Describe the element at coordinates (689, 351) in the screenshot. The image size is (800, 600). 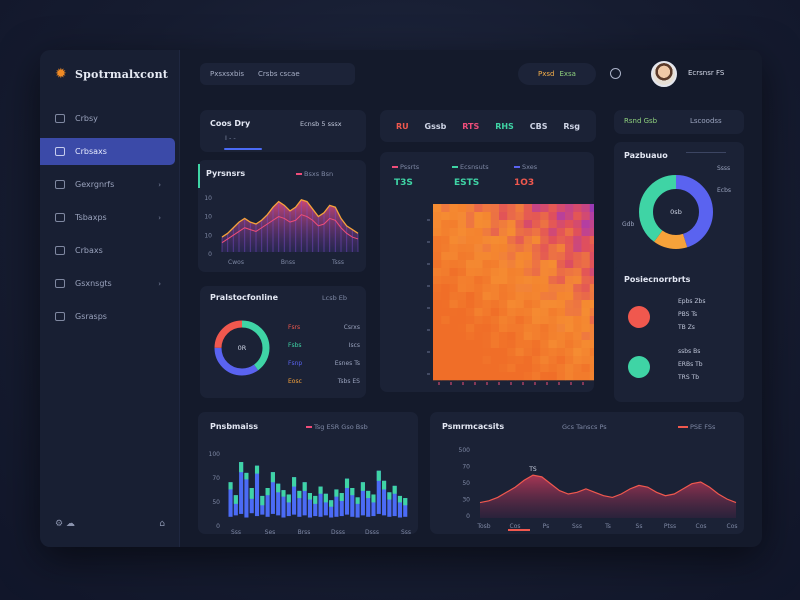
I see `people-line: ssbs Bs` at that location.